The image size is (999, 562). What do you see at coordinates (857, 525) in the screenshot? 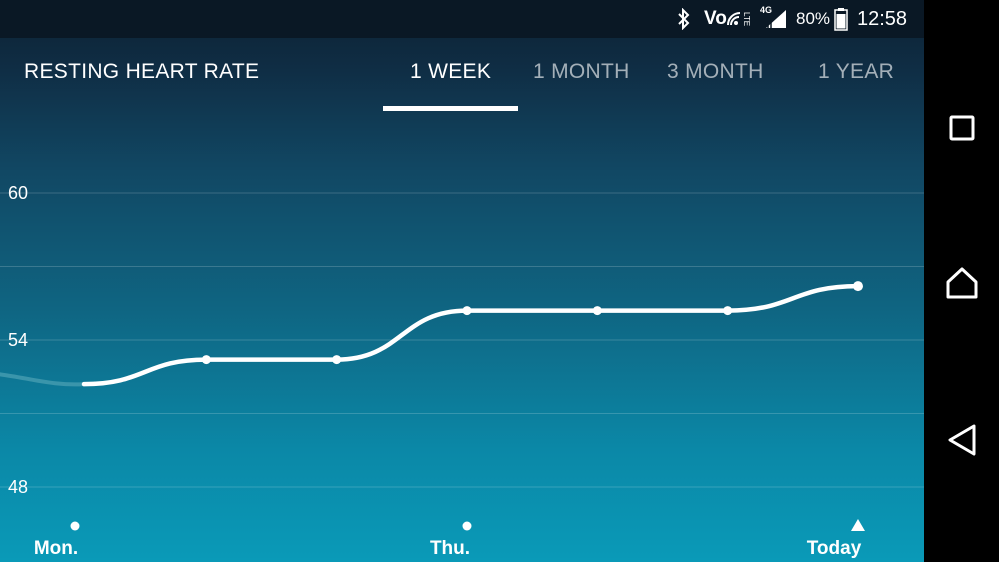
I see `today-marker-icon` at bounding box center [857, 525].